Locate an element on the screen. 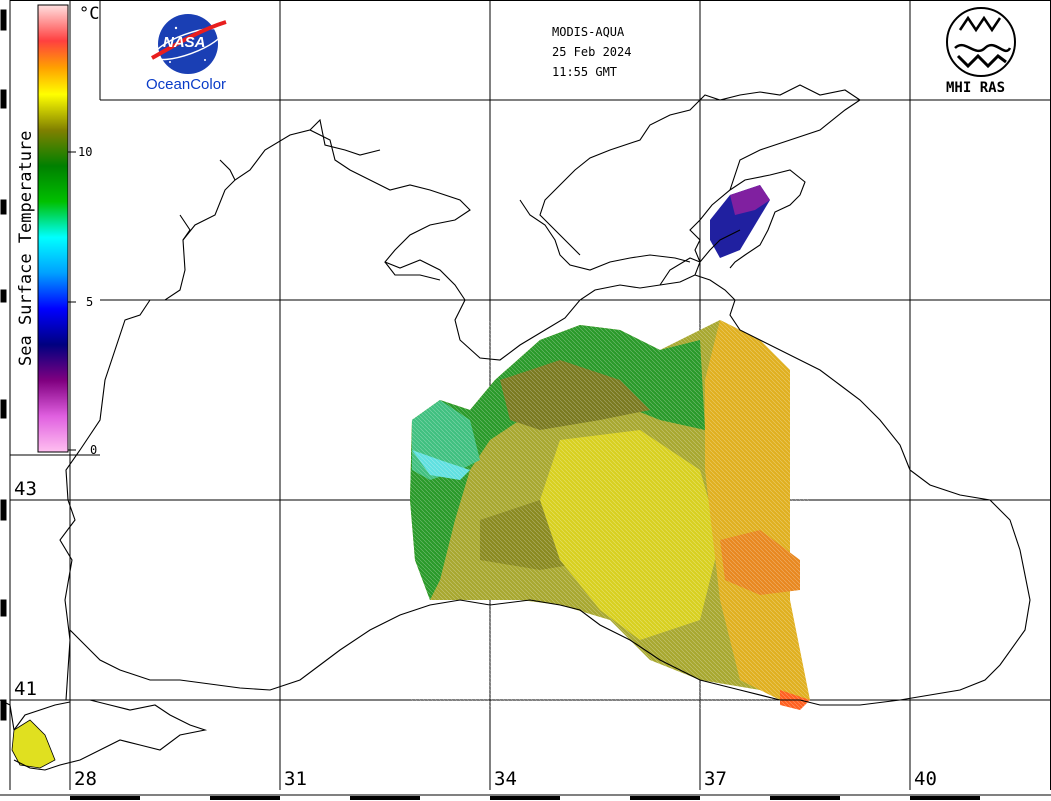 This screenshot has height=801, width=1051. legend-tick-5: 5 is located at coordinates (90, 302).